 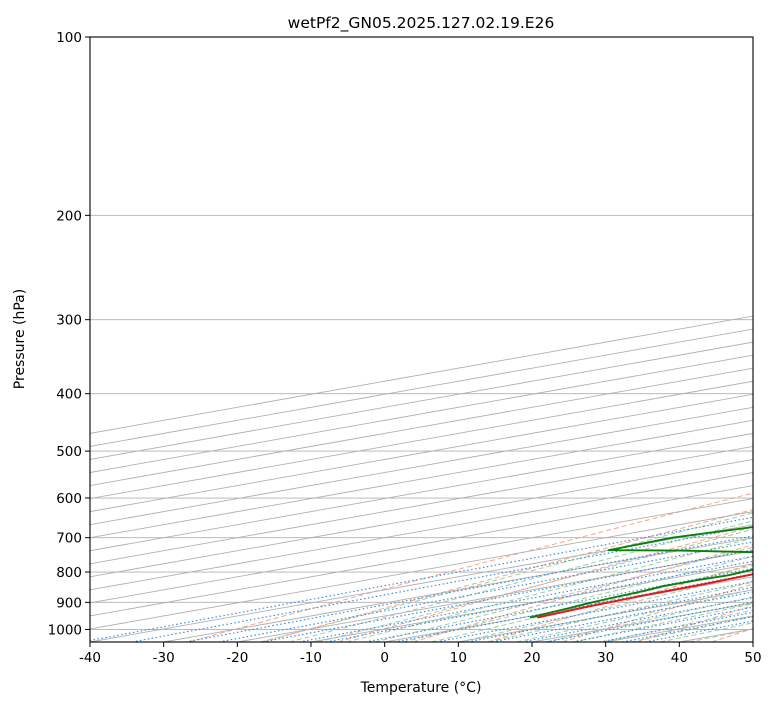 What do you see at coordinates (69, 334) in the screenshot?
I see `y-axis-ticks: 100 200 300 400 500 600 700 800 900 1000` at bounding box center [69, 334].